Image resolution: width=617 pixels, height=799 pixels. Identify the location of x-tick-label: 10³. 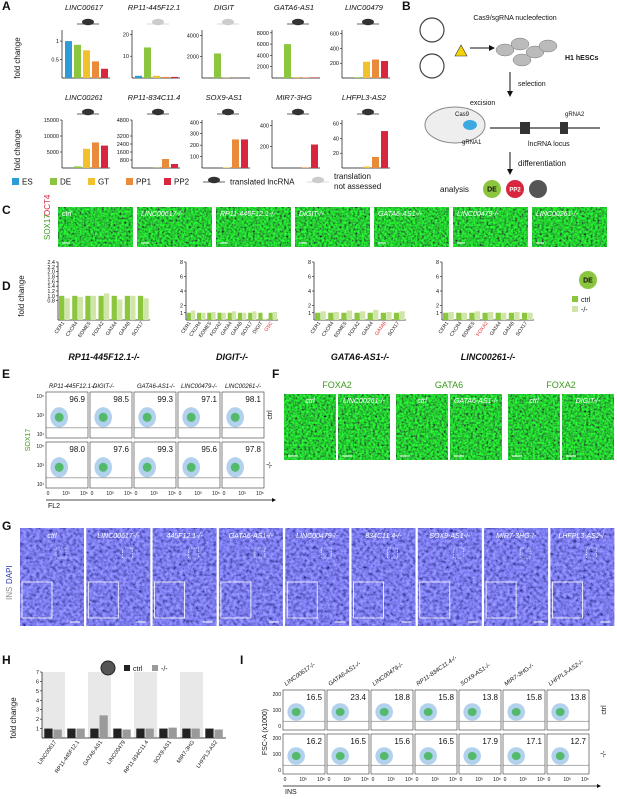
(110, 494).